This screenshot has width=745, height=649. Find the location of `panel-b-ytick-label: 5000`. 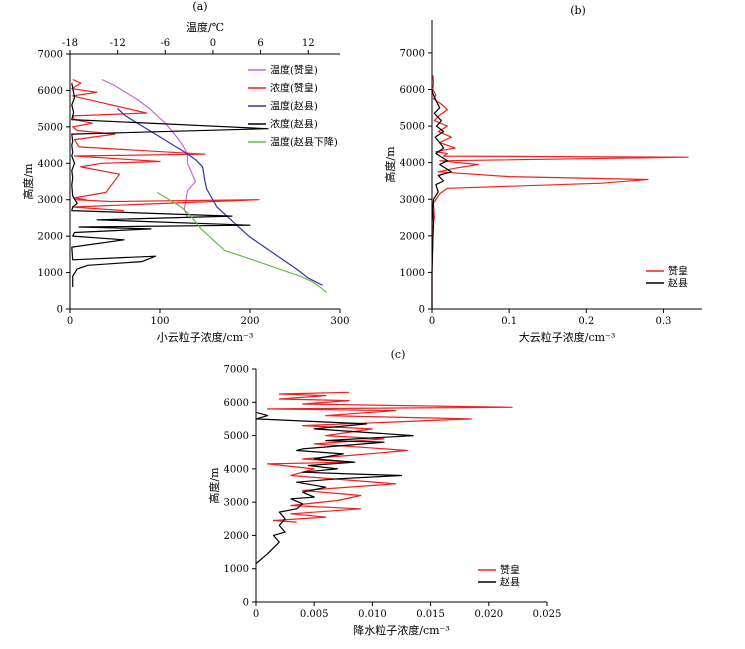

panel-b-ytick-label: 5000 is located at coordinates (412, 127).